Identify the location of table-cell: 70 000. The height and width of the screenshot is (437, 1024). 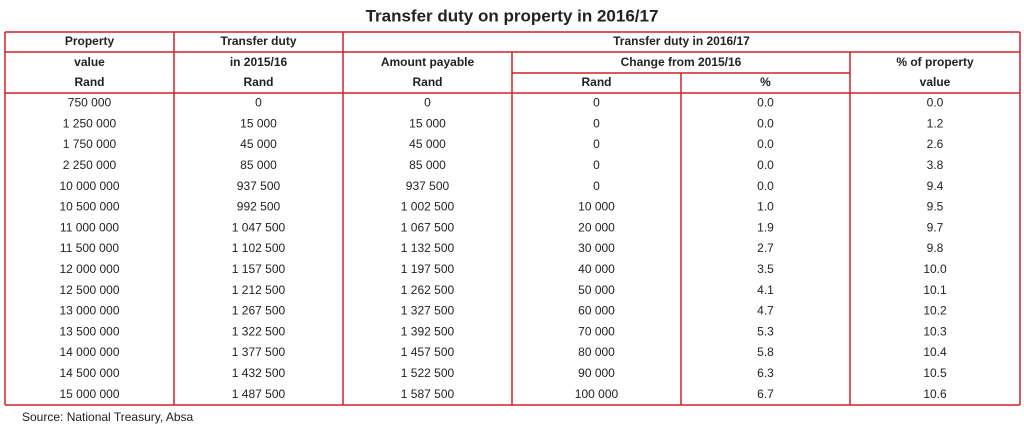
(596, 331).